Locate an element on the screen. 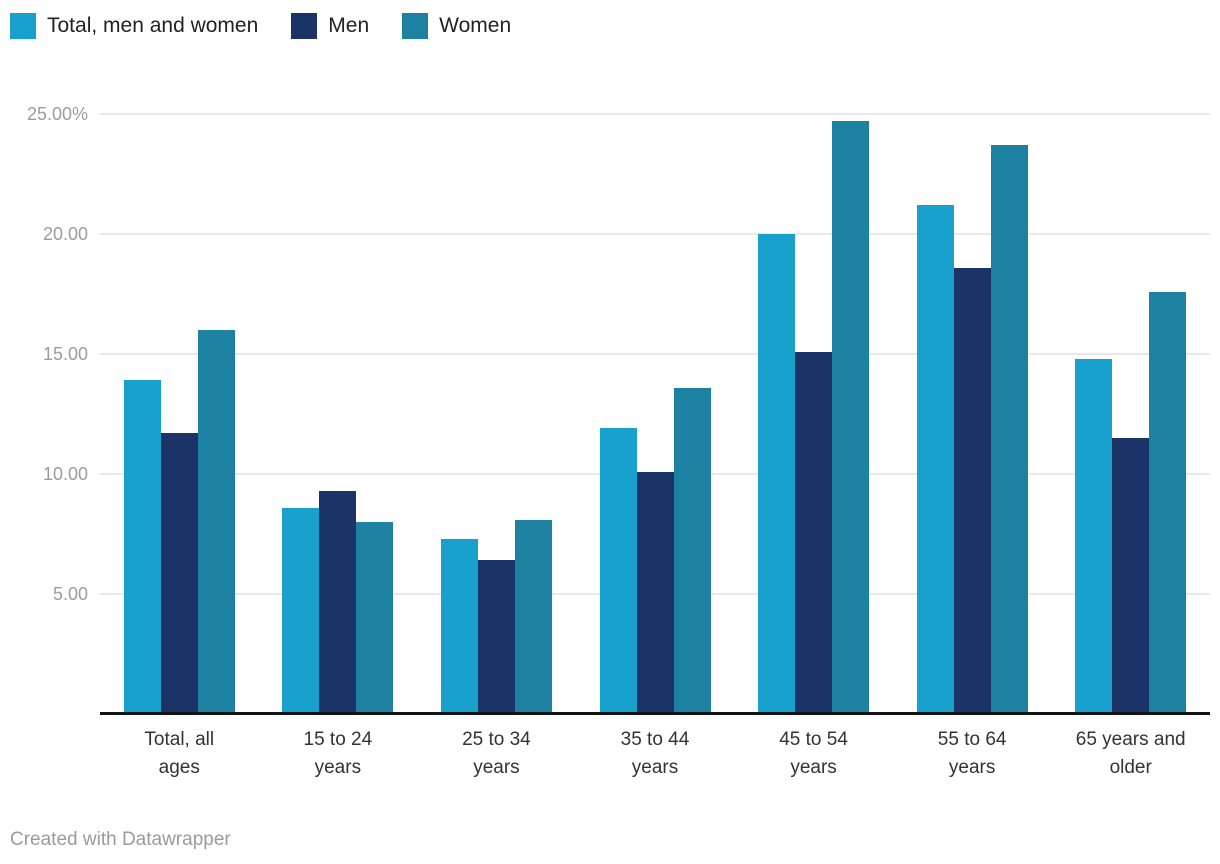  legend-item-women: Women is located at coordinates (456, 26).